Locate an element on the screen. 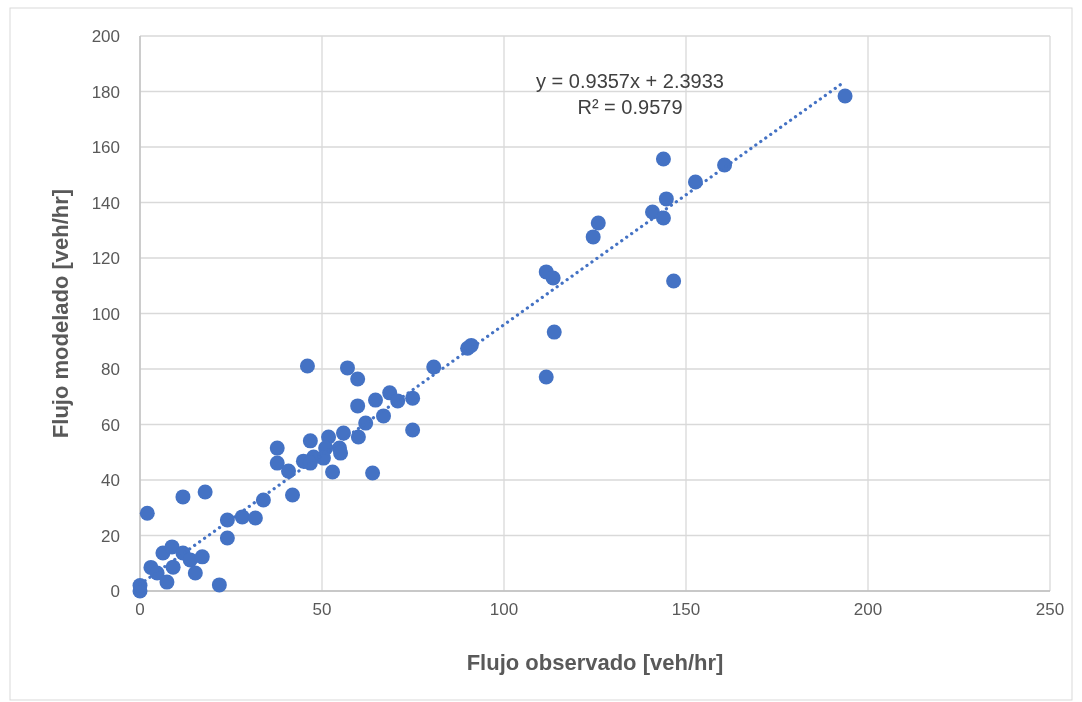 This screenshot has width=1082, height=702. y-axis-title: Flujo modelado [veh/hr] is located at coordinates (60, 313).